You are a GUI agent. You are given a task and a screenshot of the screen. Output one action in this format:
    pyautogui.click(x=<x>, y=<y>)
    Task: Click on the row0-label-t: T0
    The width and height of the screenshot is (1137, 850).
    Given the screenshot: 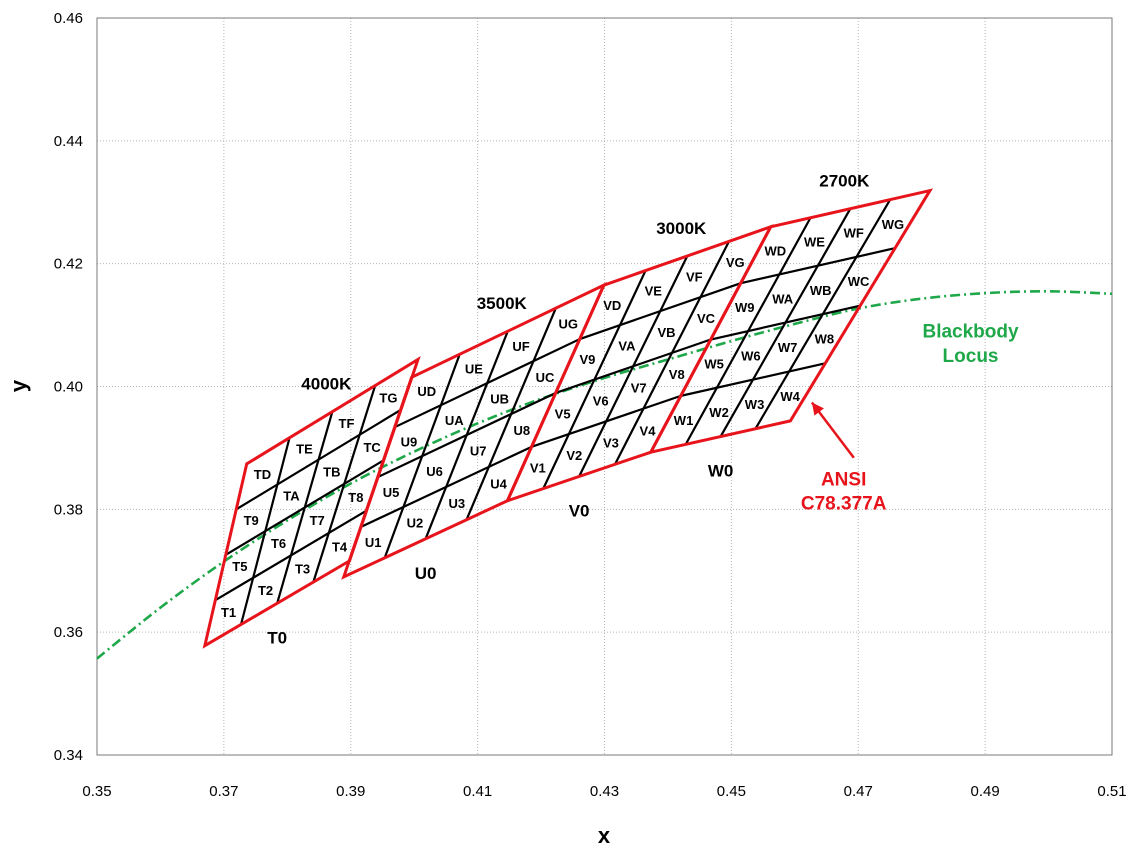 What is the action you would take?
    pyautogui.click(x=277, y=637)
    